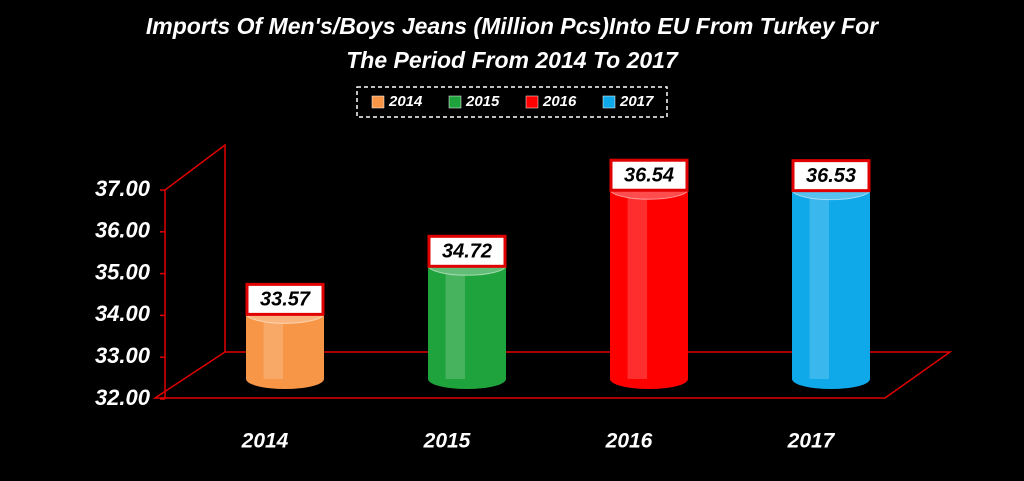  What do you see at coordinates (636, 101) in the screenshot?
I see `legend-label: 2017` at bounding box center [636, 101].